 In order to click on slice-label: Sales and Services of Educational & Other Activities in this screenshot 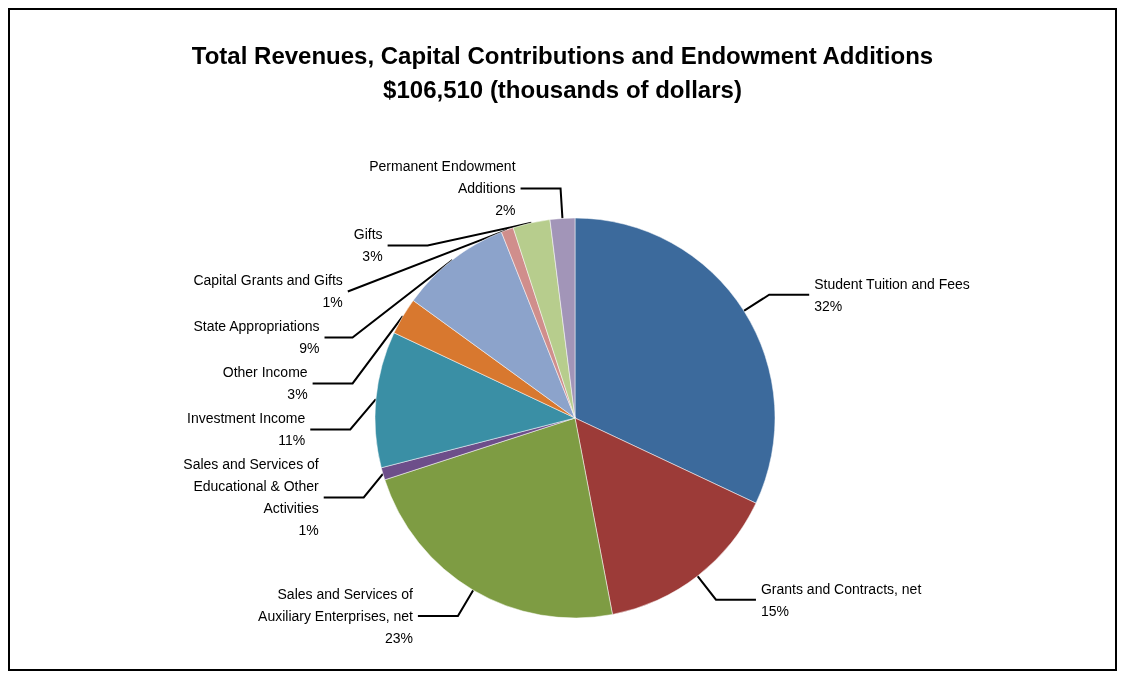, I will do `click(251, 486)`.